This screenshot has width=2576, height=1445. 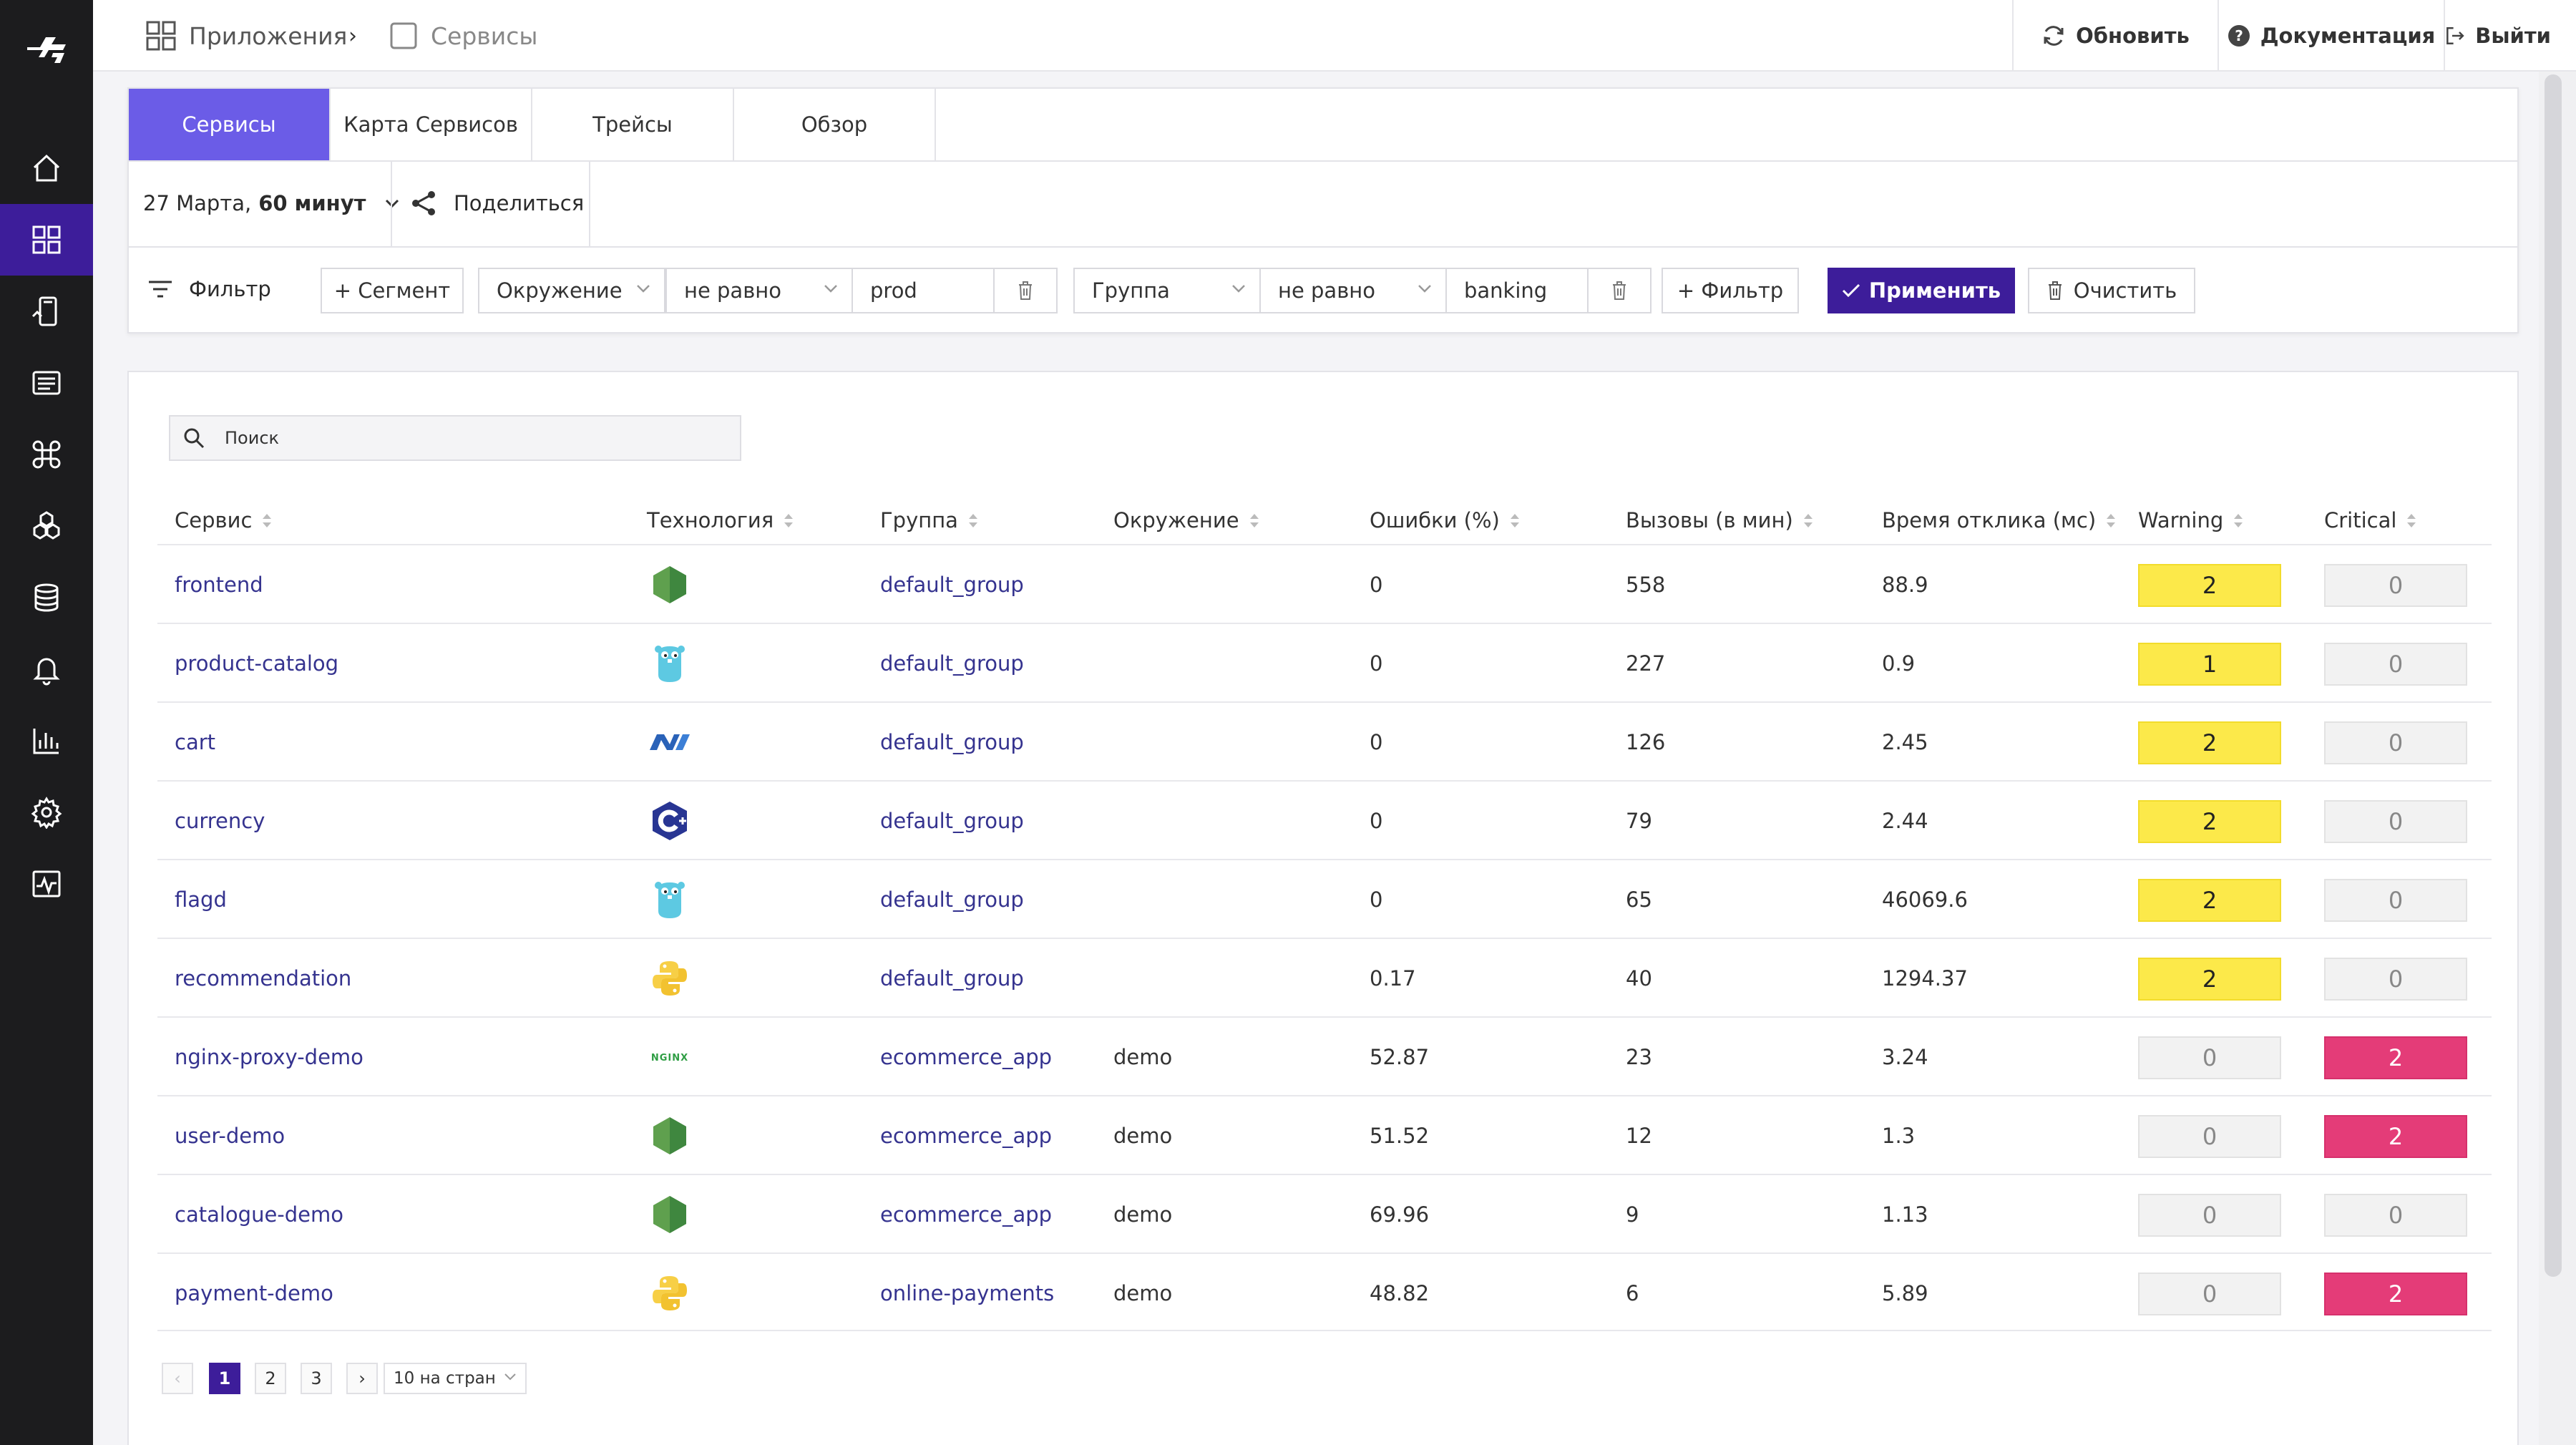 What do you see at coordinates (46, 741) in the screenshot?
I see `sidebar-item-bar-chart` at bounding box center [46, 741].